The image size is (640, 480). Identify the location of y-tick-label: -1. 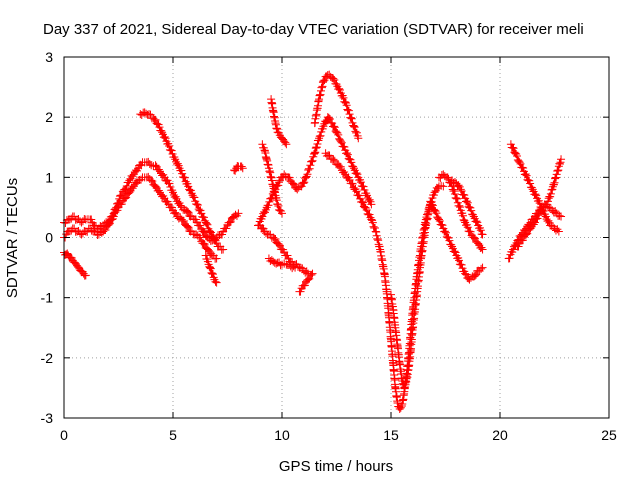
(47, 298).